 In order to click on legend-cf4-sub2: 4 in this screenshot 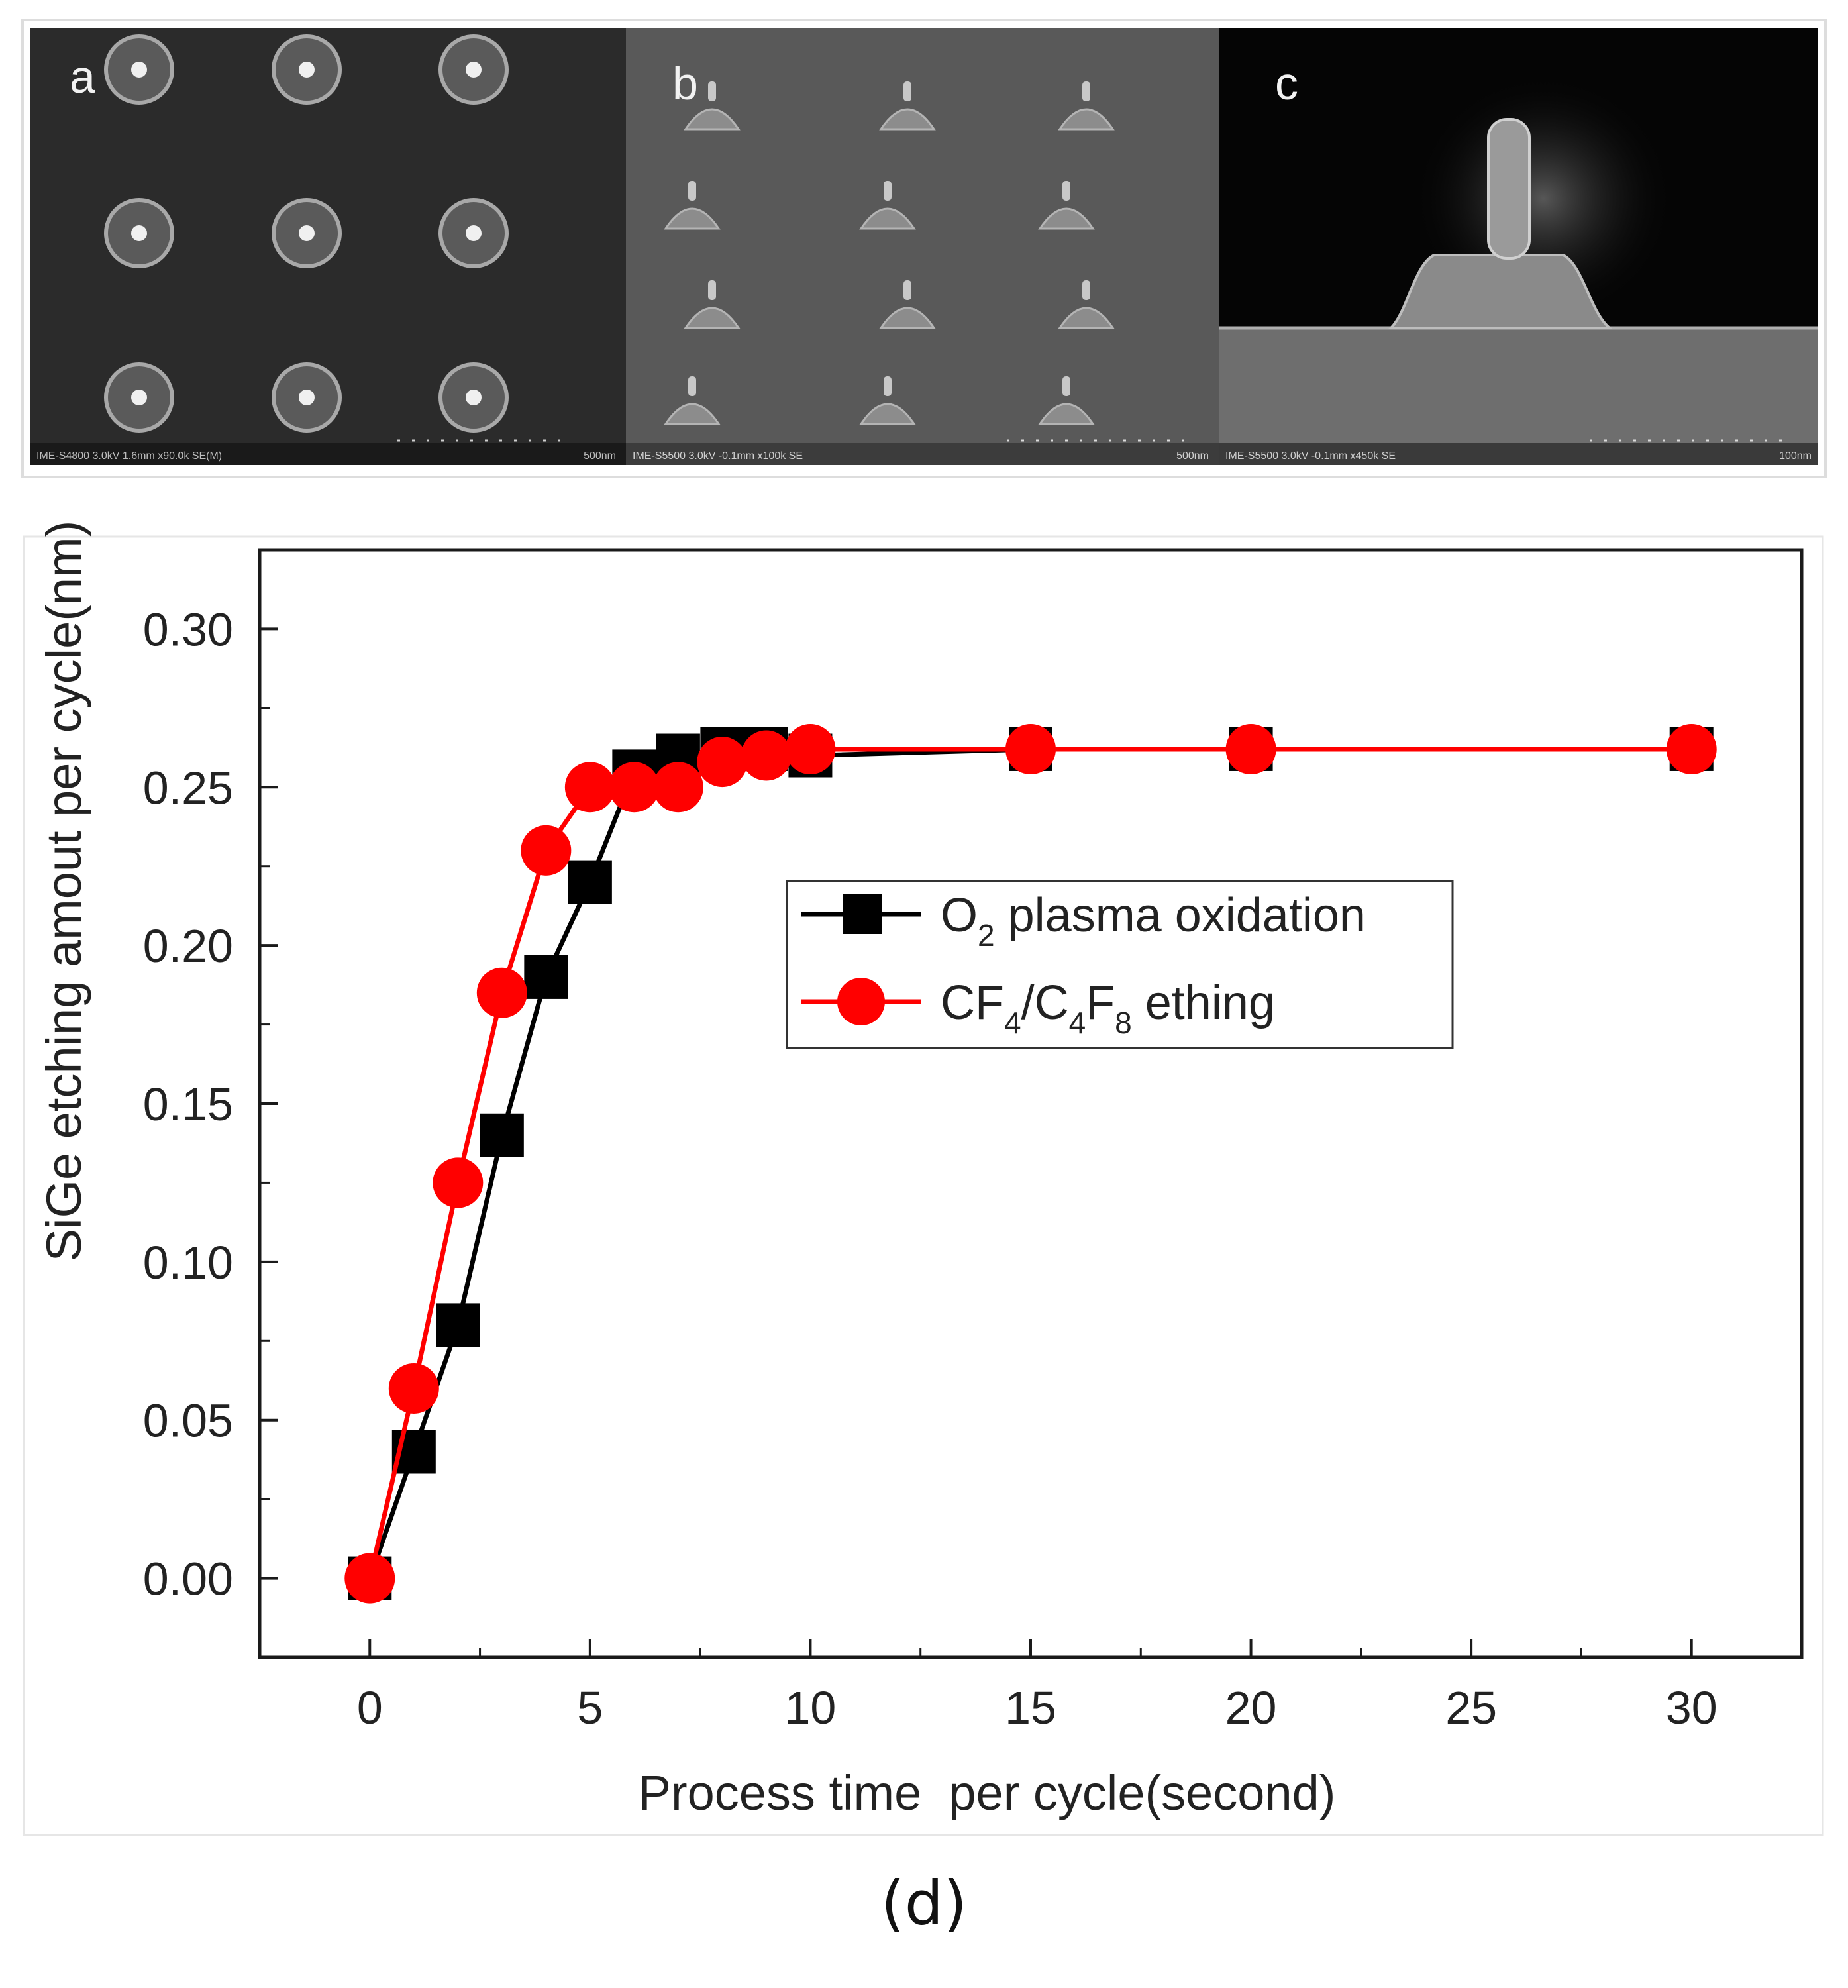, I will do `click(1077, 1023)`.